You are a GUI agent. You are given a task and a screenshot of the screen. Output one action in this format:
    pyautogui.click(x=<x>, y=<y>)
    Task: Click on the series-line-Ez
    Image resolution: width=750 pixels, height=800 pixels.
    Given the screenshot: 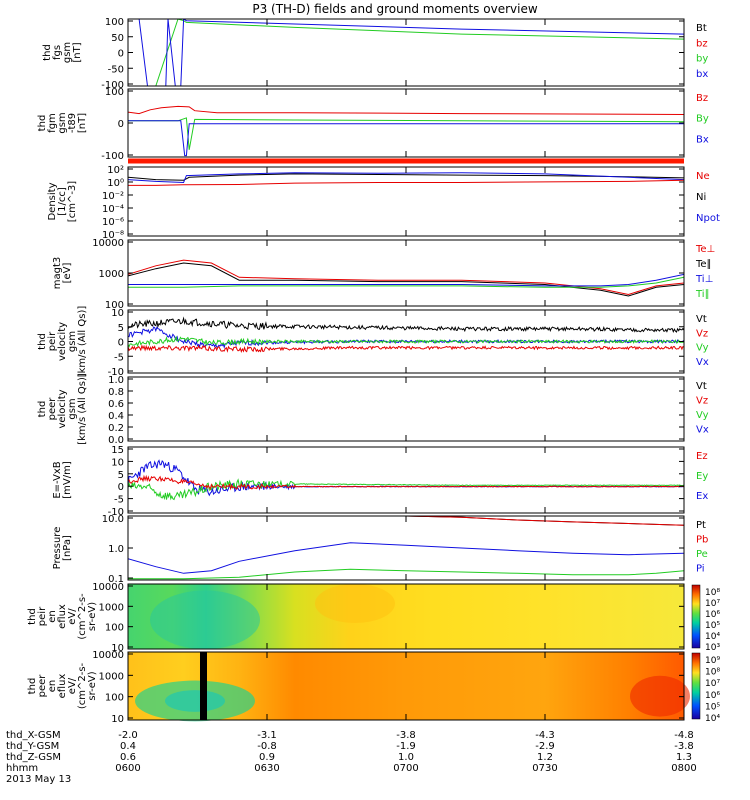 What is the action you would take?
    pyautogui.click(x=406, y=482)
    